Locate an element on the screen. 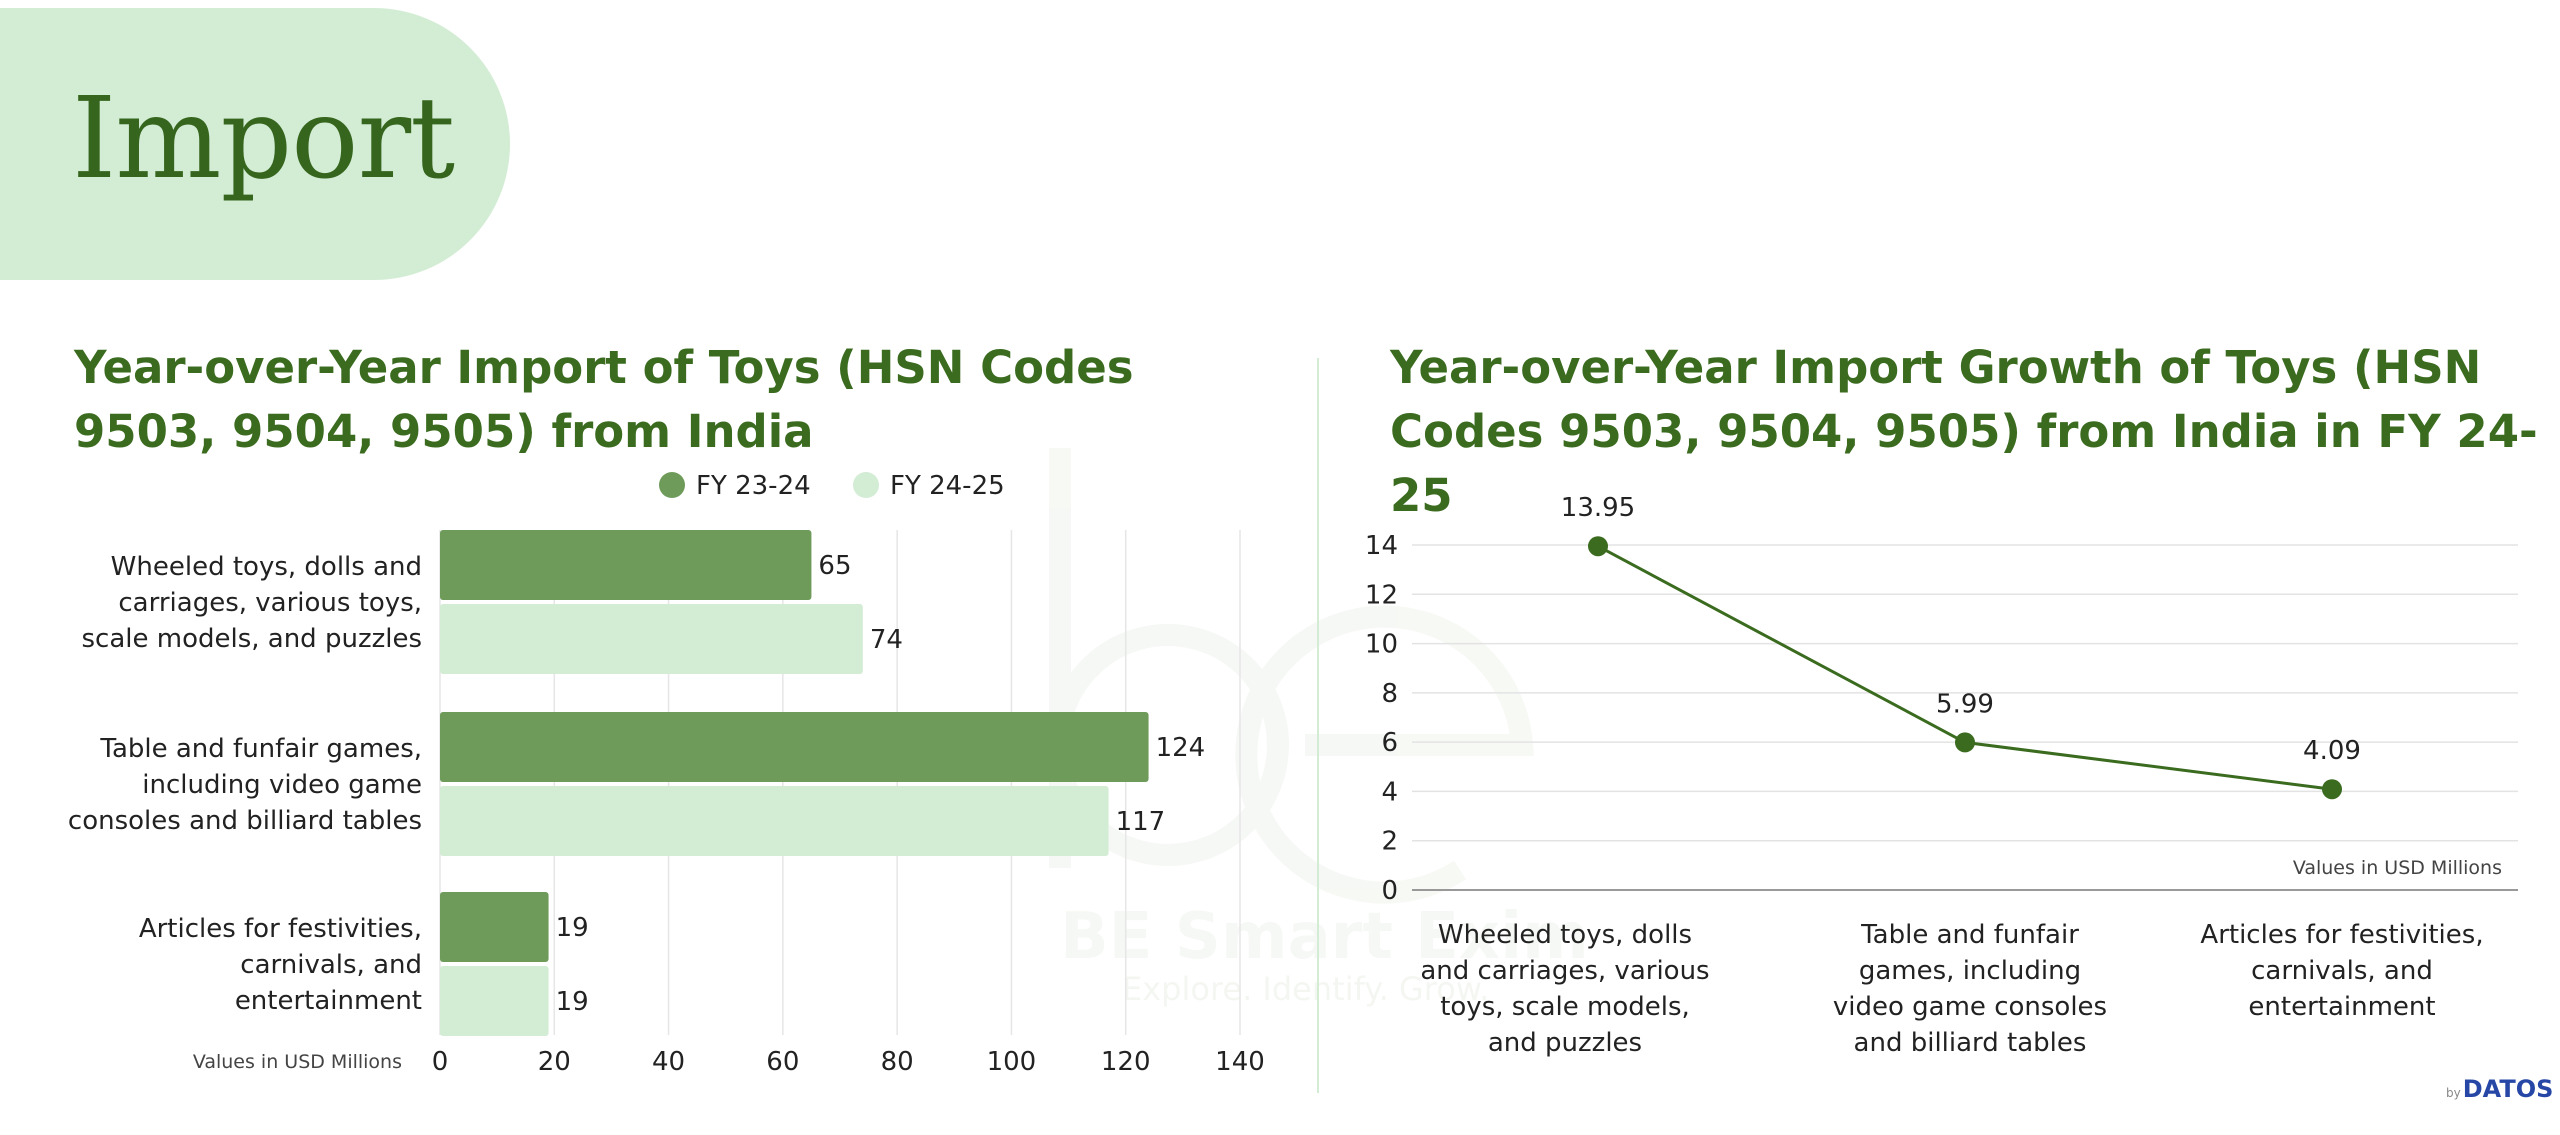 The image size is (2560, 1135). line-y-tick: 6 is located at coordinates (1389, 743).